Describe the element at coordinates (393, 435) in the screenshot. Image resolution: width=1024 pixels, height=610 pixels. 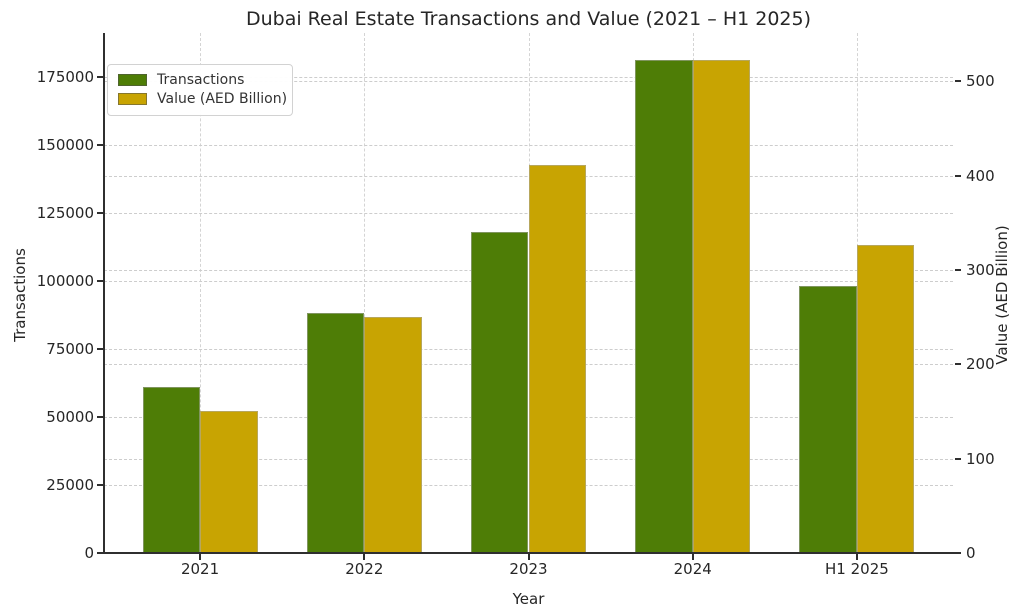
I see `bar-value-aed-billion-2022` at that location.